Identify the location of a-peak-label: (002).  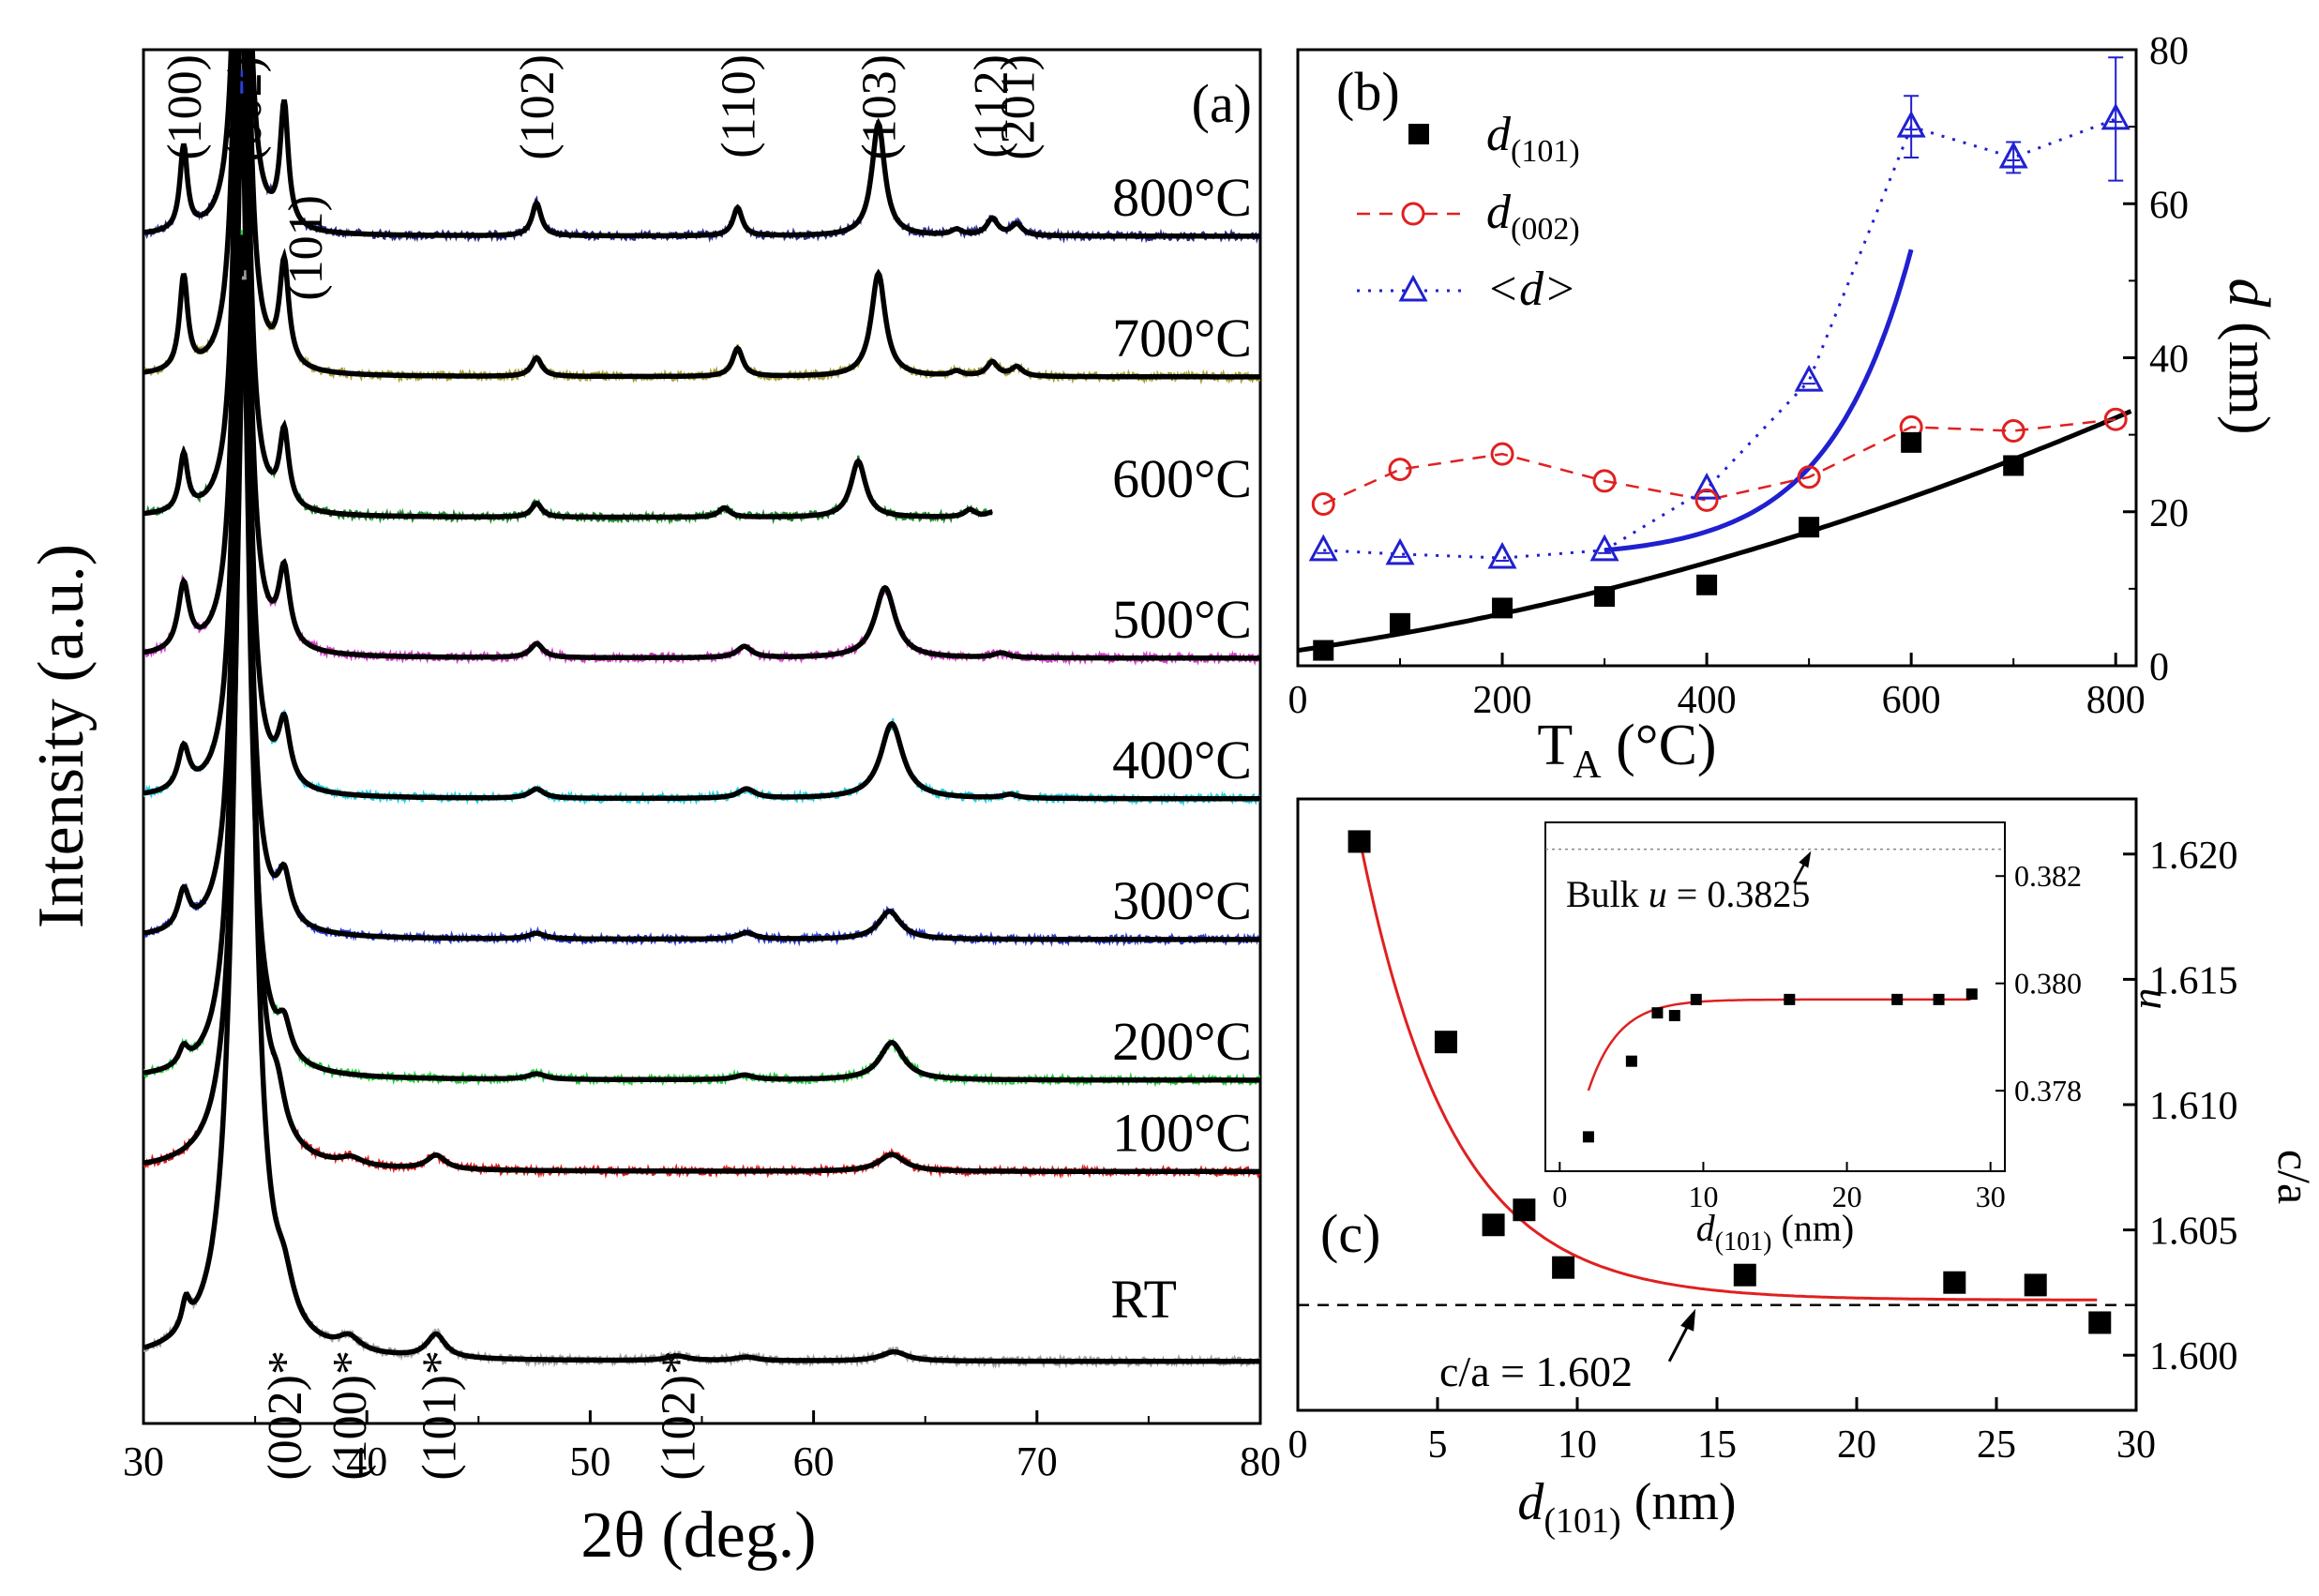
(245, 109).